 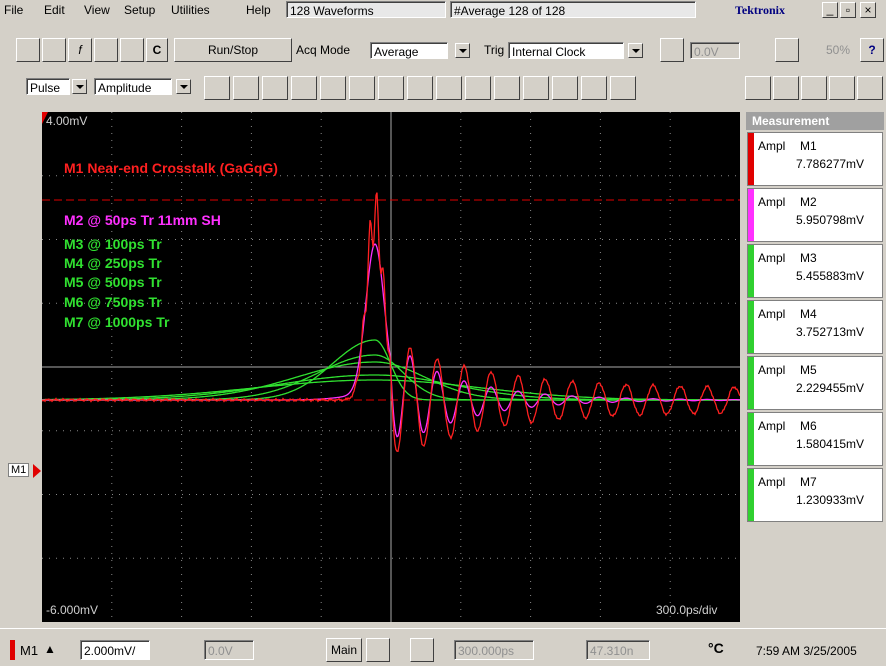 I want to click on pulse-button, so click(x=132, y=50).